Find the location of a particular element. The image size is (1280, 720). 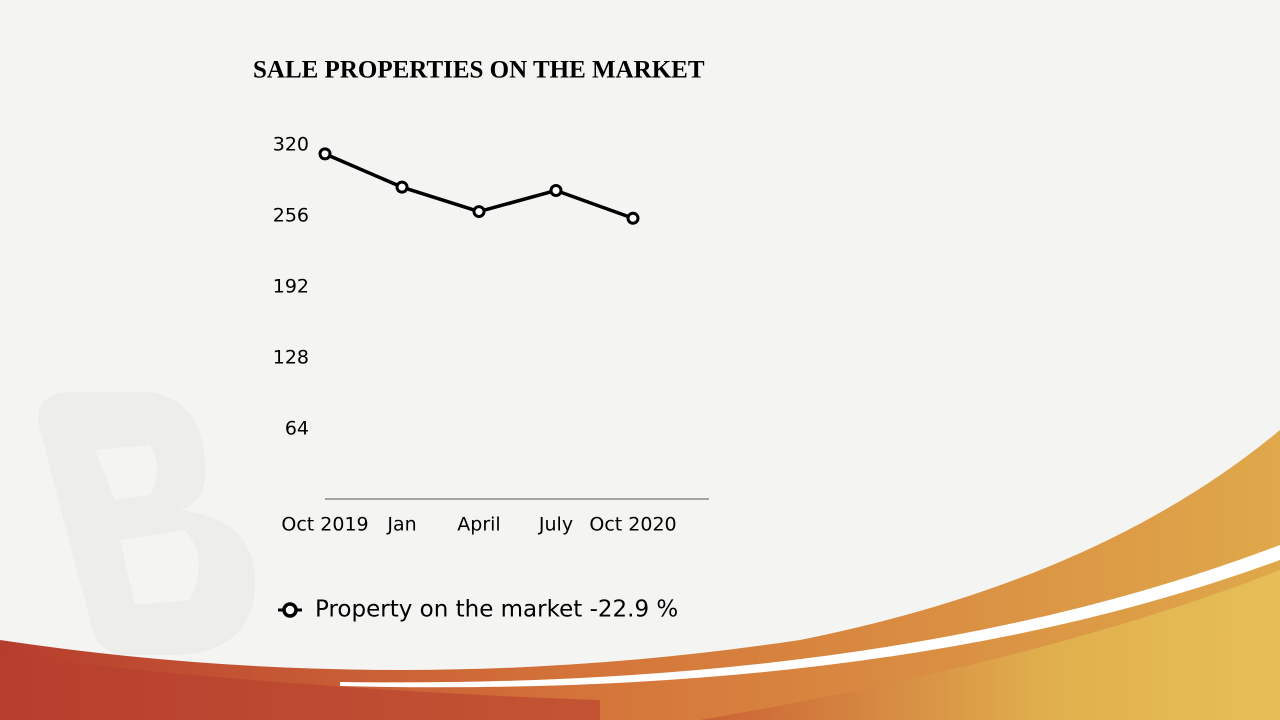

watermark is located at coordinates (147, 523).